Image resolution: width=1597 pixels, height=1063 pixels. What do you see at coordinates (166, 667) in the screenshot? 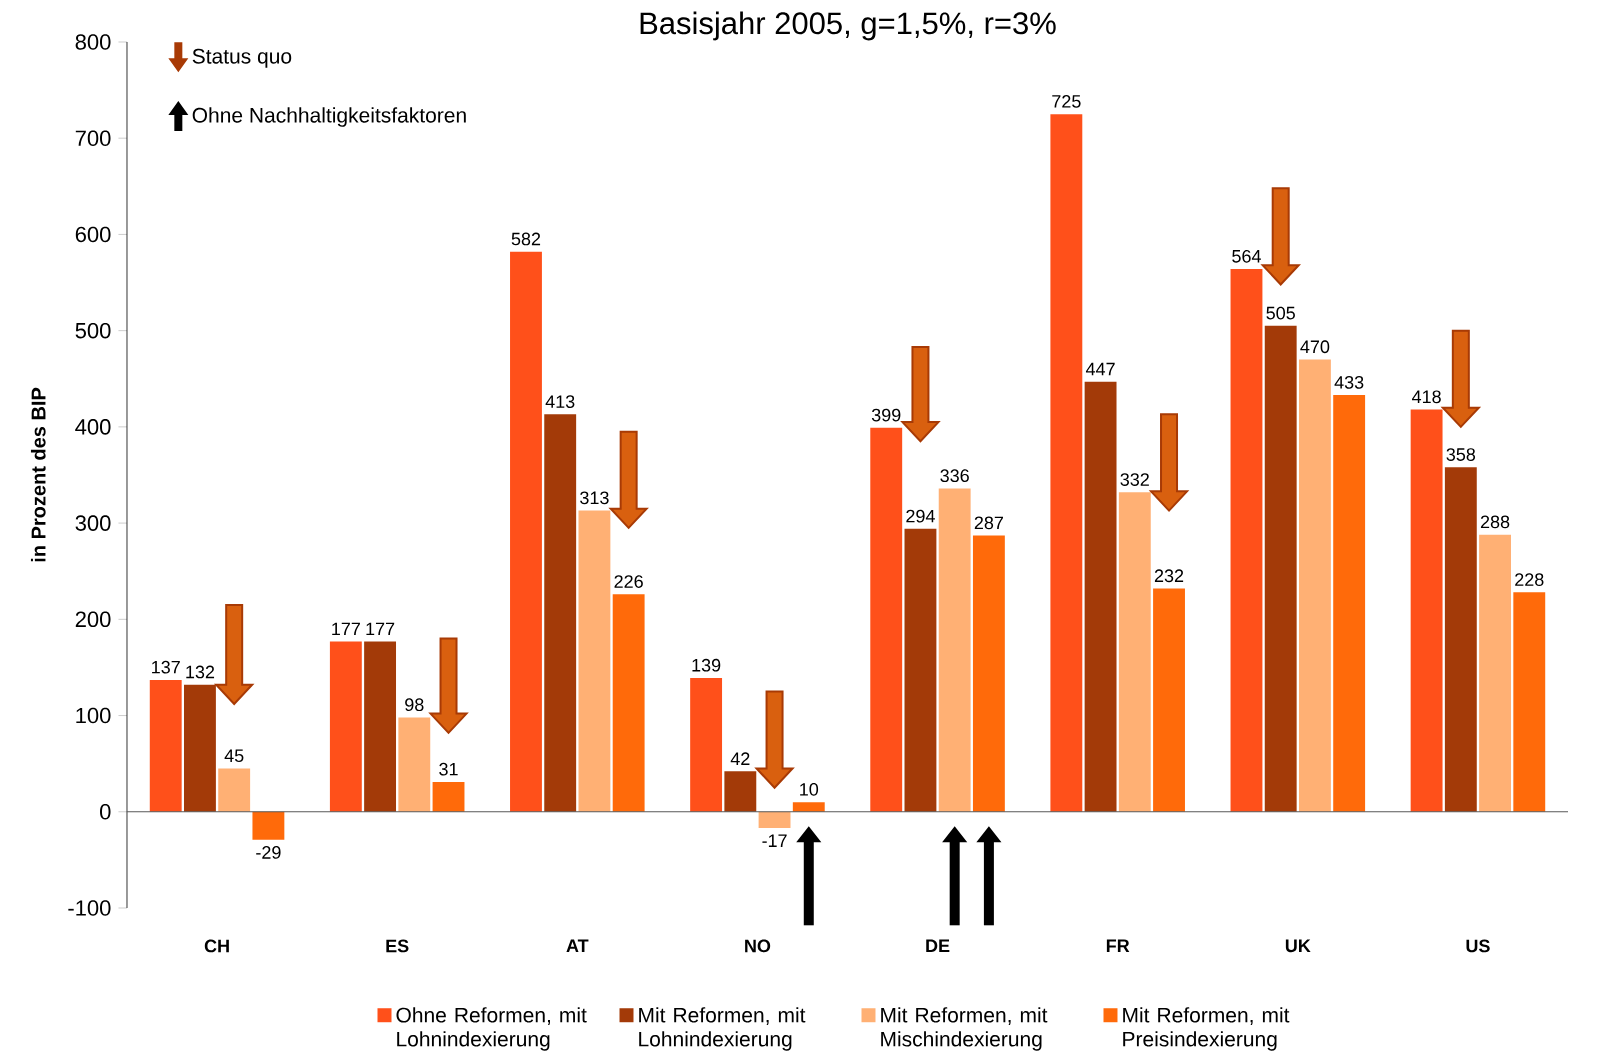
I see `data-label: 137` at bounding box center [166, 667].